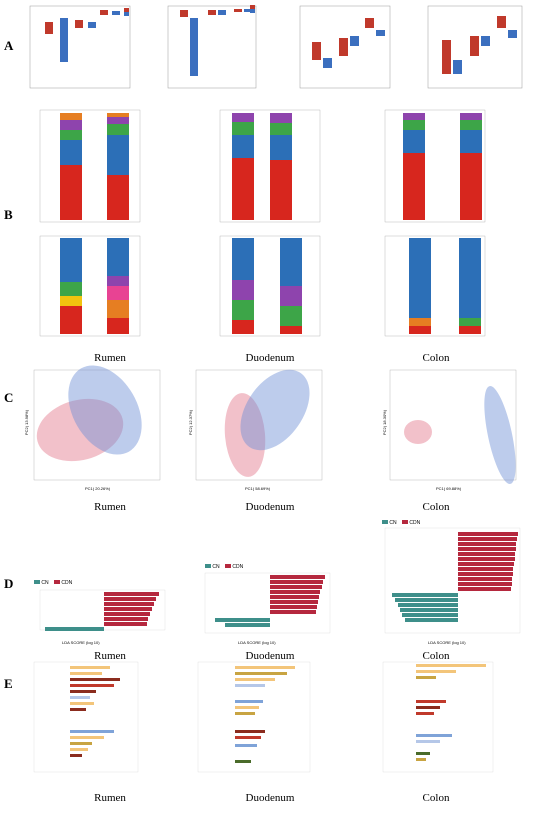 The height and width of the screenshot is (815, 550). What do you see at coordinates (110, 798) in the screenshot?
I see `site-label-rumen-e: Rumen` at bounding box center [110, 798].